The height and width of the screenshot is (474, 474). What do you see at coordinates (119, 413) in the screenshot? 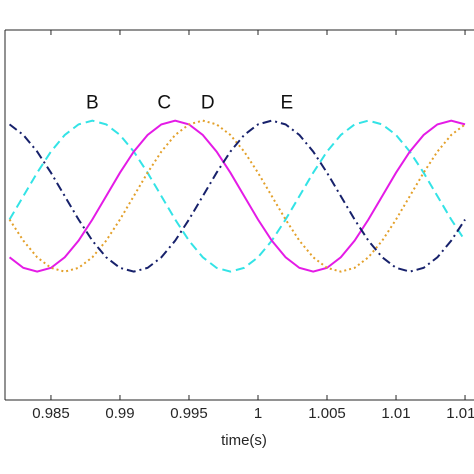
I see `x-tick-label: 0.99` at bounding box center [119, 413].